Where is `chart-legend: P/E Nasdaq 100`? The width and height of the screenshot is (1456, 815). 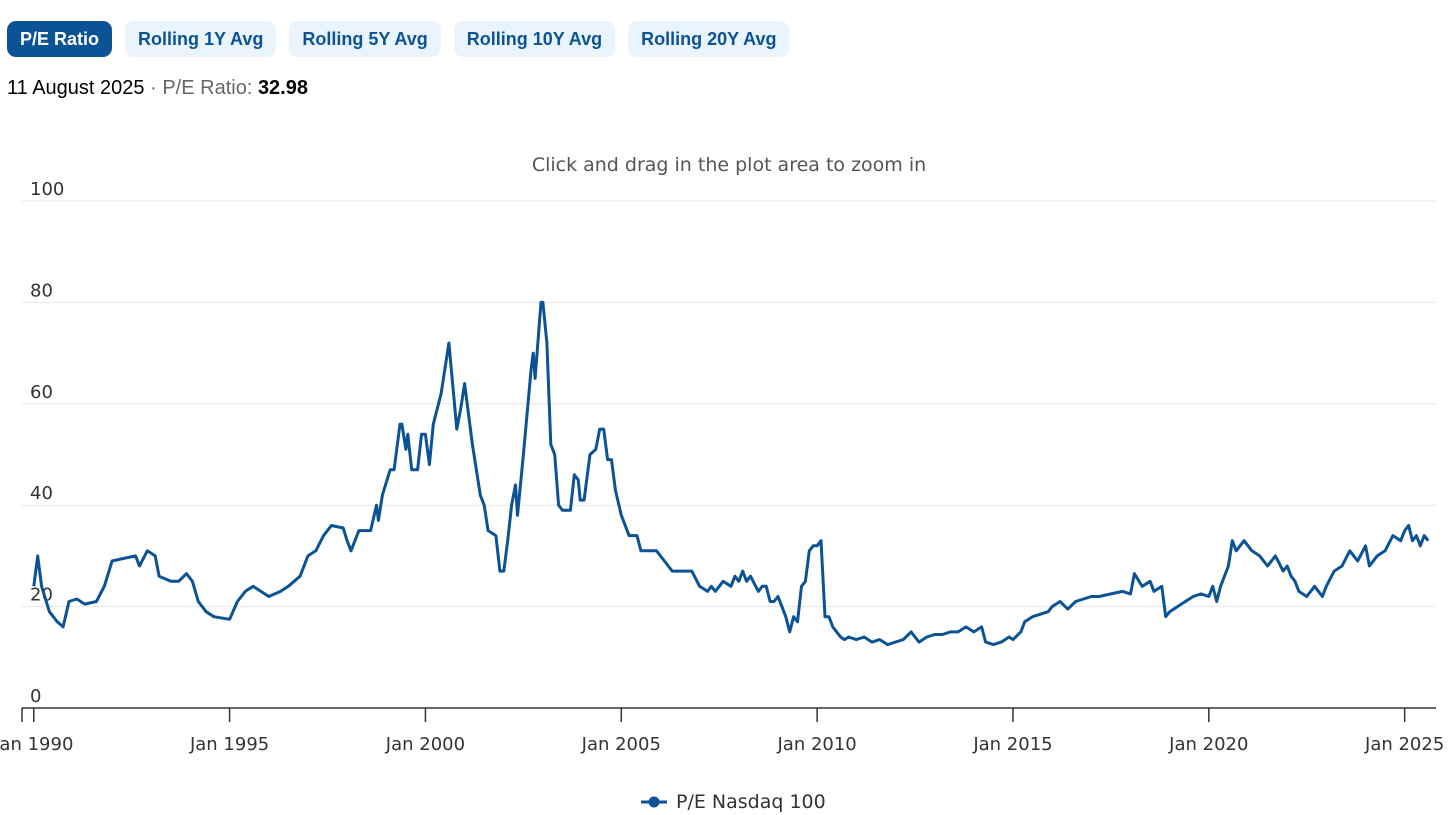 chart-legend: P/E Nasdaq 100 is located at coordinates (733, 802).